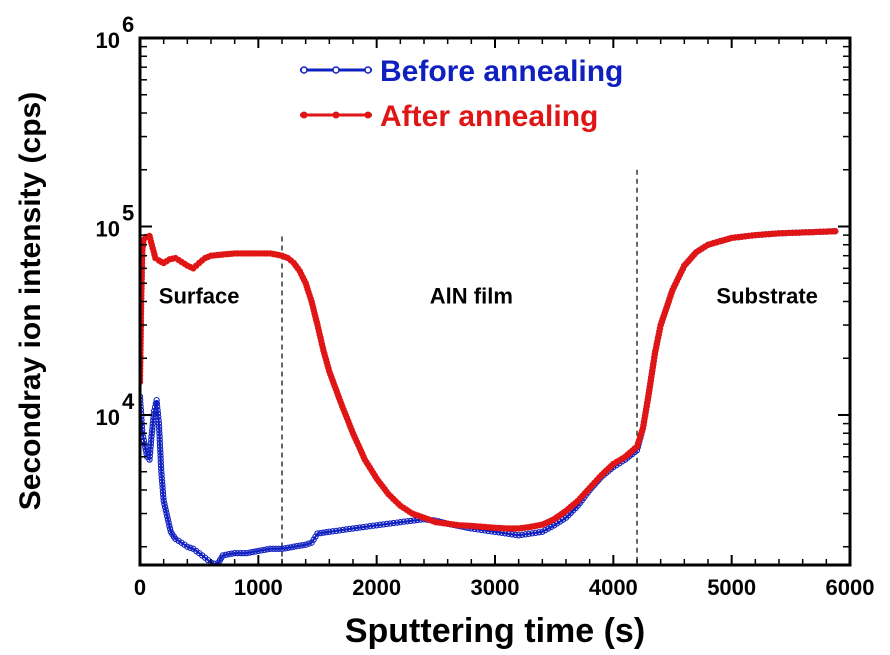  What do you see at coordinates (199, 296) in the screenshot?
I see `annotation-label-1: Surface` at bounding box center [199, 296].